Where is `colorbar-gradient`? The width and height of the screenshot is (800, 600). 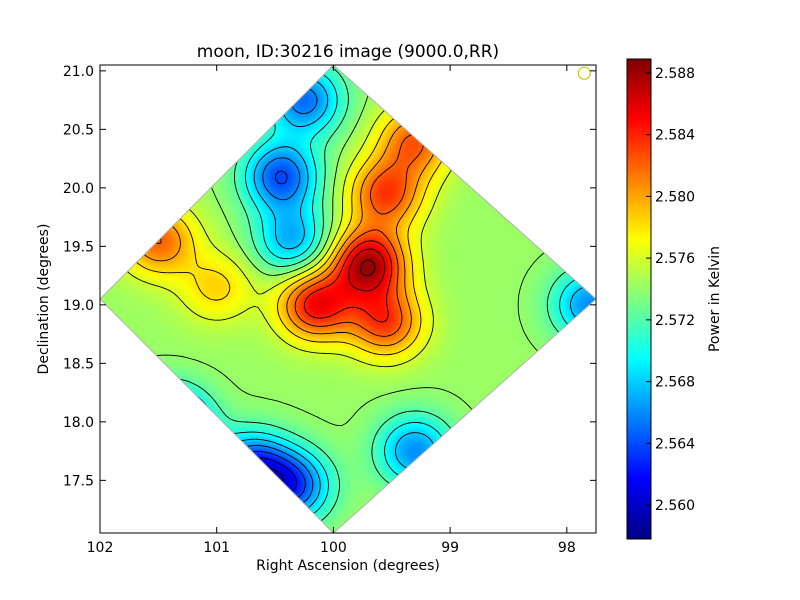
colorbar-gradient is located at coordinates (639, 299).